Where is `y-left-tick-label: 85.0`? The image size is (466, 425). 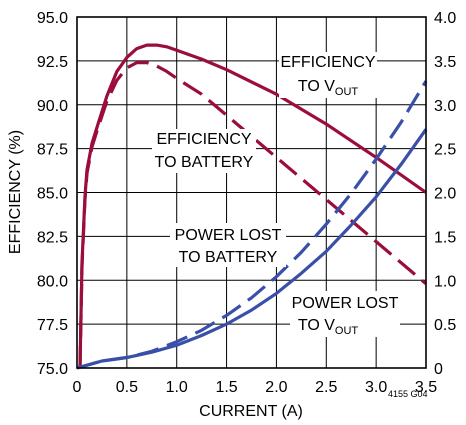 y-left-tick-label: 85.0 is located at coordinates (52, 194).